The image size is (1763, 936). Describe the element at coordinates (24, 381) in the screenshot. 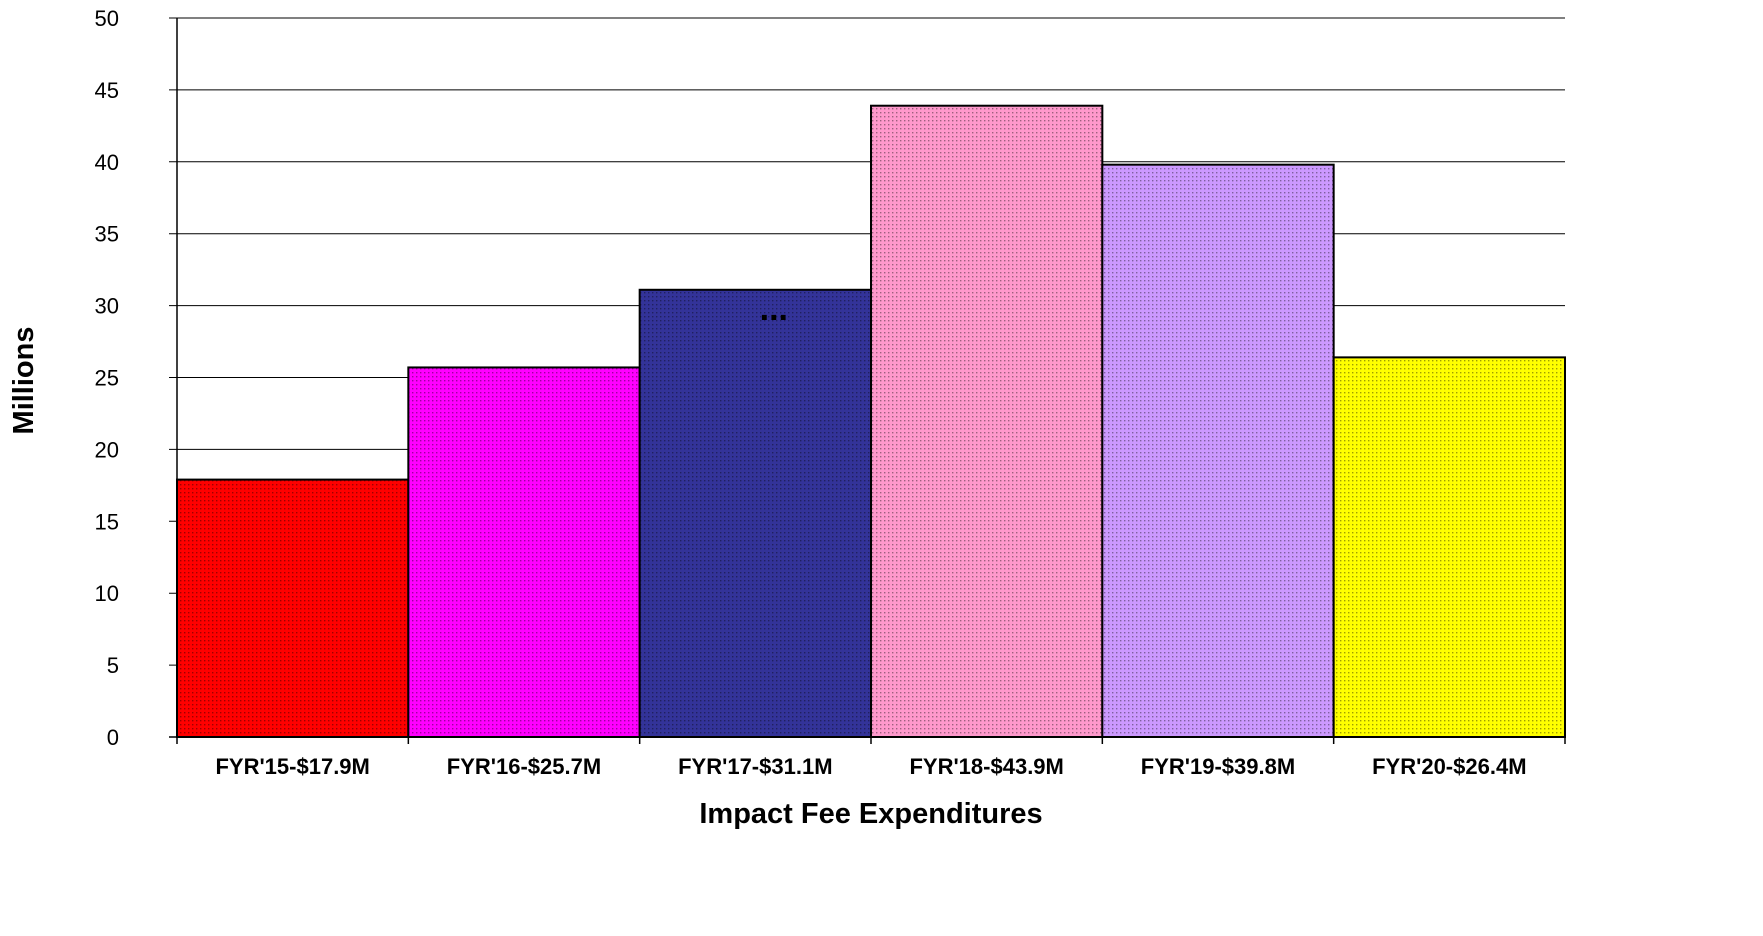

I see `y-axis-title: Millions` at that location.